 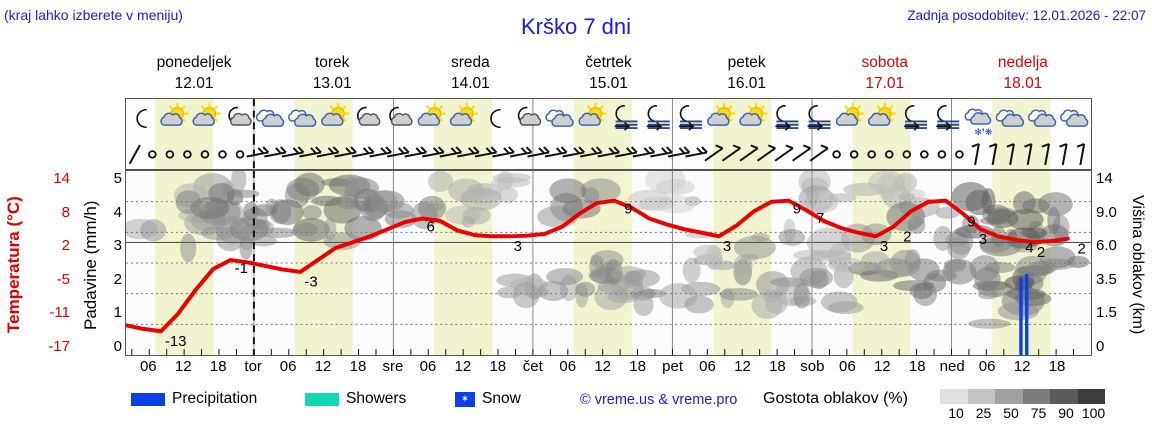 I want to click on axis-tick: 0, so click(x=1100, y=346).